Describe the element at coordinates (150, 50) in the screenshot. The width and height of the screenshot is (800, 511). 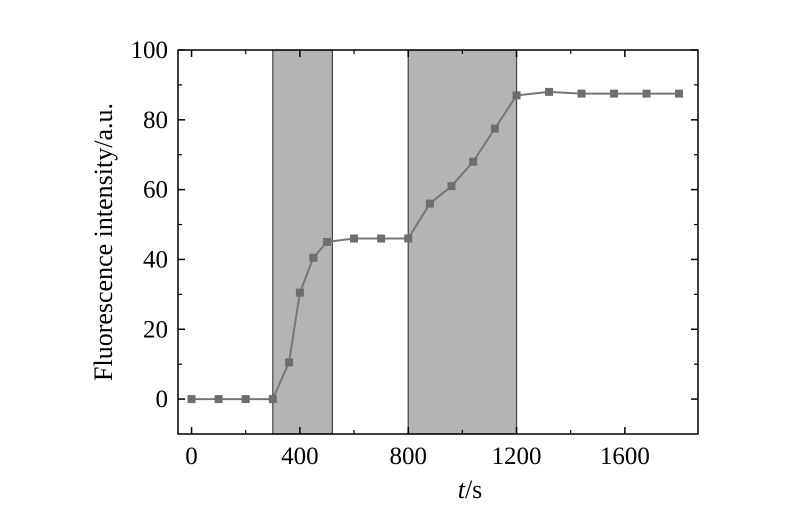
I see `y-tick-label: 100` at that location.